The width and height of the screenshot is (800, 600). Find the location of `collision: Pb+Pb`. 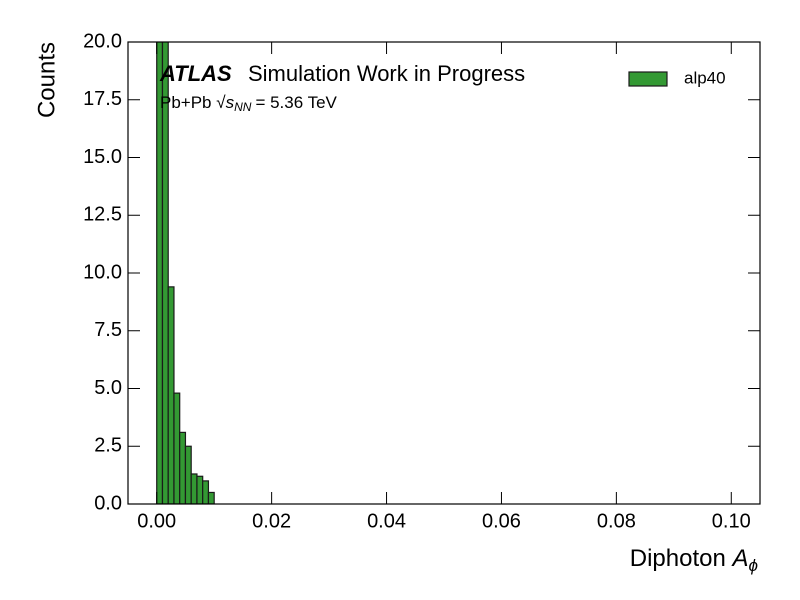

collision: Pb+Pb is located at coordinates (186, 102).